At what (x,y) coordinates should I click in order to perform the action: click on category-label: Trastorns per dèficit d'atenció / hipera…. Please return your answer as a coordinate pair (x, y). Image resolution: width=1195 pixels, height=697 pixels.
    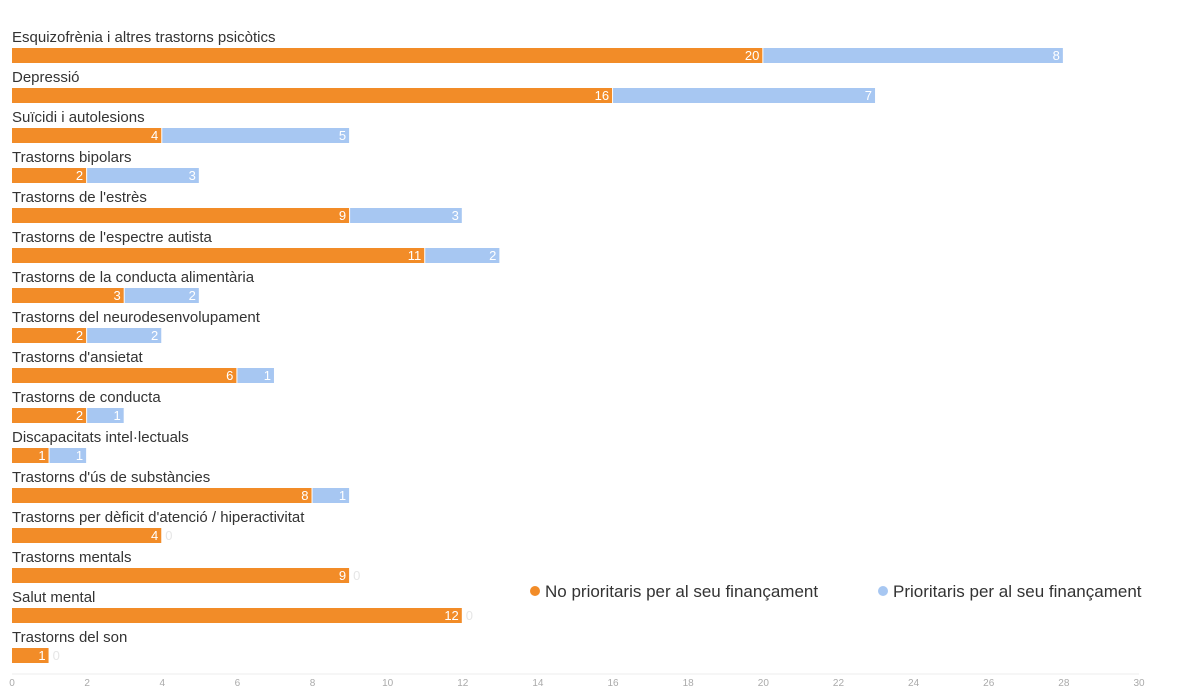
    Looking at the image, I should click on (158, 517).